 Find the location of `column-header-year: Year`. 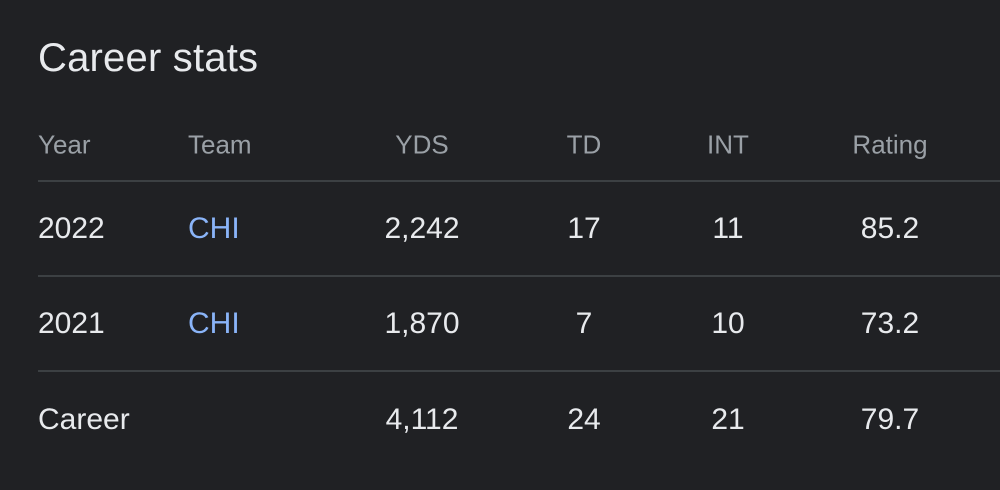

column-header-year: Year is located at coordinates (64, 144).